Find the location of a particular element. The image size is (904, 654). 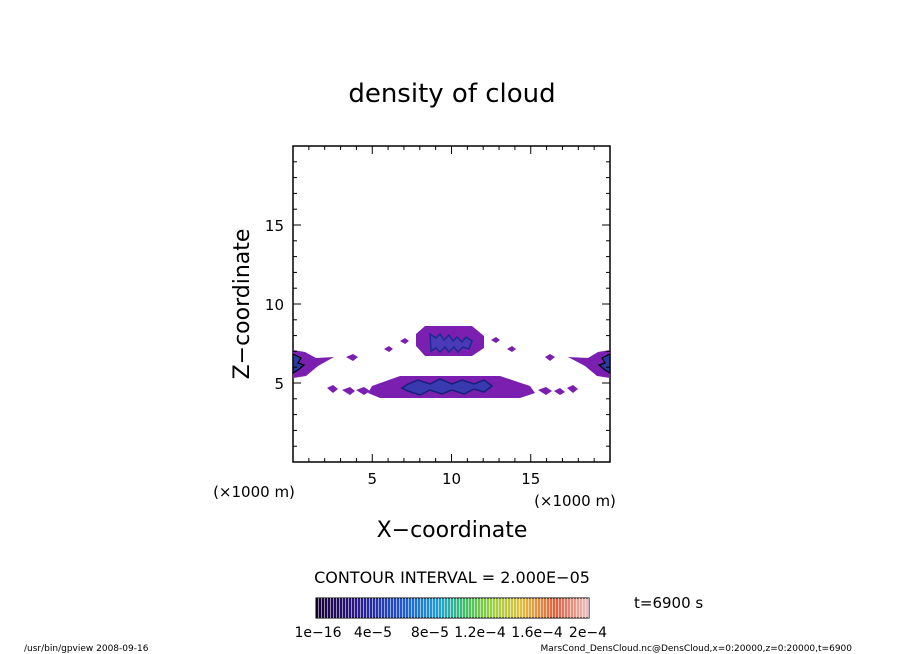

y-unit-label: (×1000 m) is located at coordinates (575, 501).